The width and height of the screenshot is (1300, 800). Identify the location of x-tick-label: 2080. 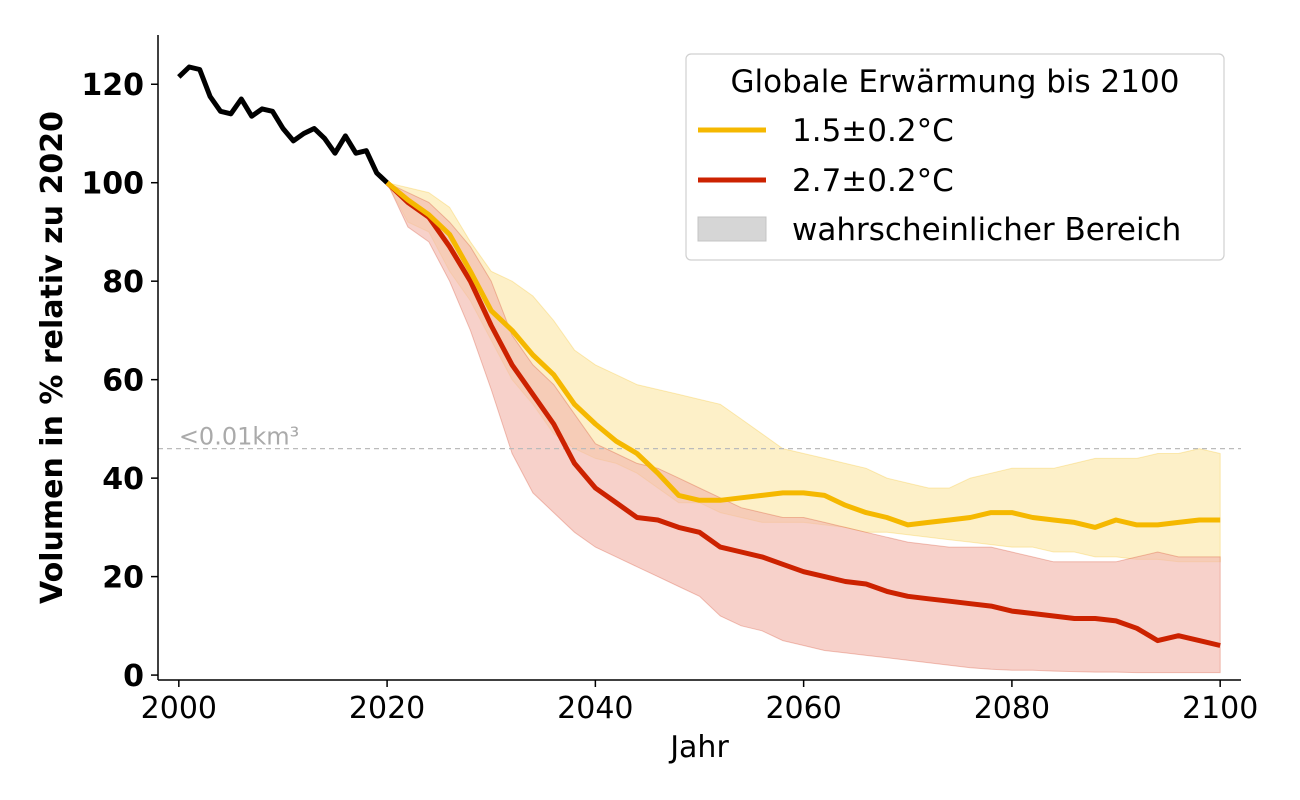
(1012, 708).